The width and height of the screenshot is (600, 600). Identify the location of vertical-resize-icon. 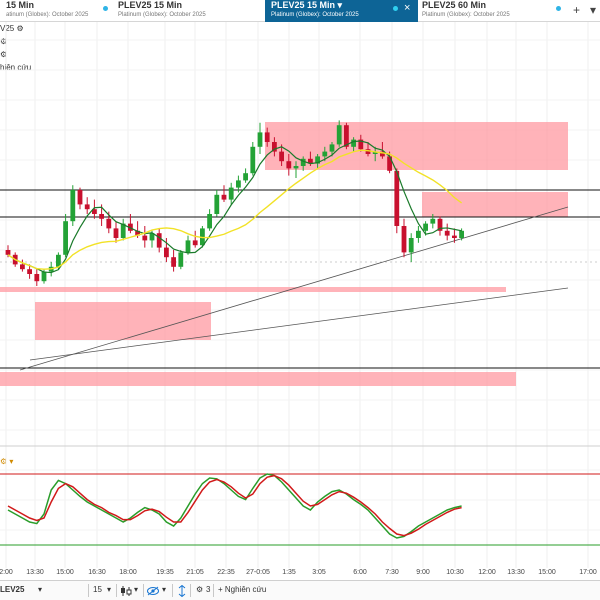
(182, 591).